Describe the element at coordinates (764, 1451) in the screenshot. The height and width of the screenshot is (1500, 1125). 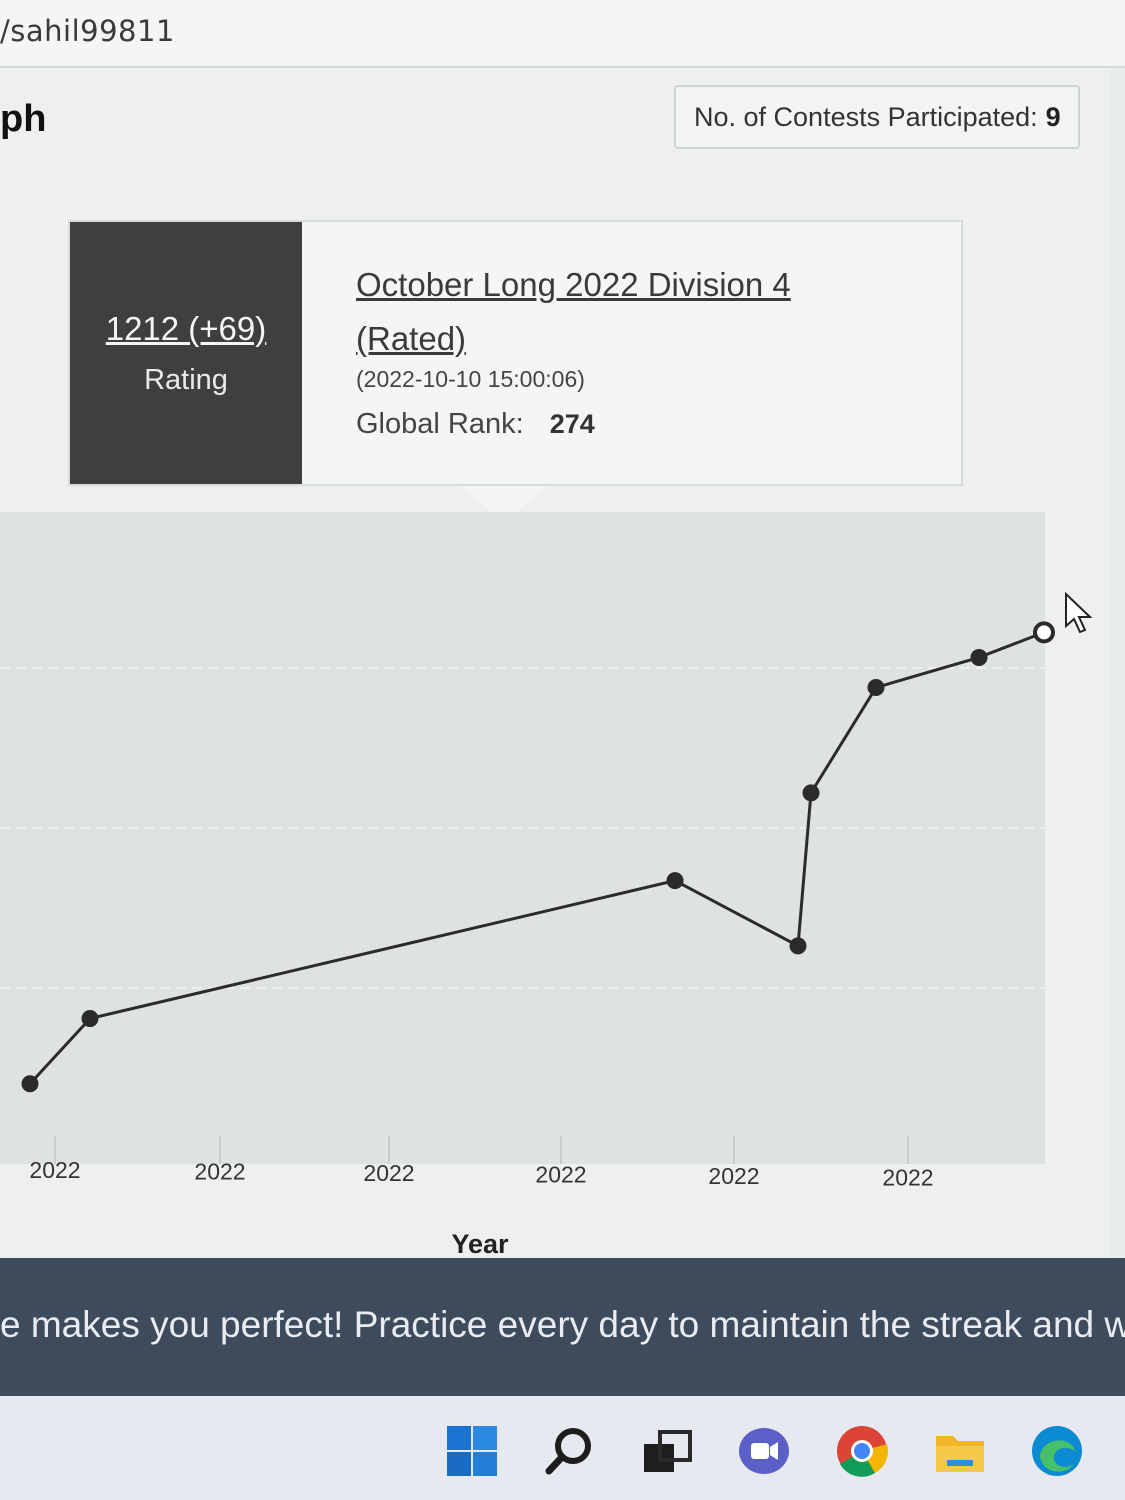
I see `teams-chat-icon` at that location.